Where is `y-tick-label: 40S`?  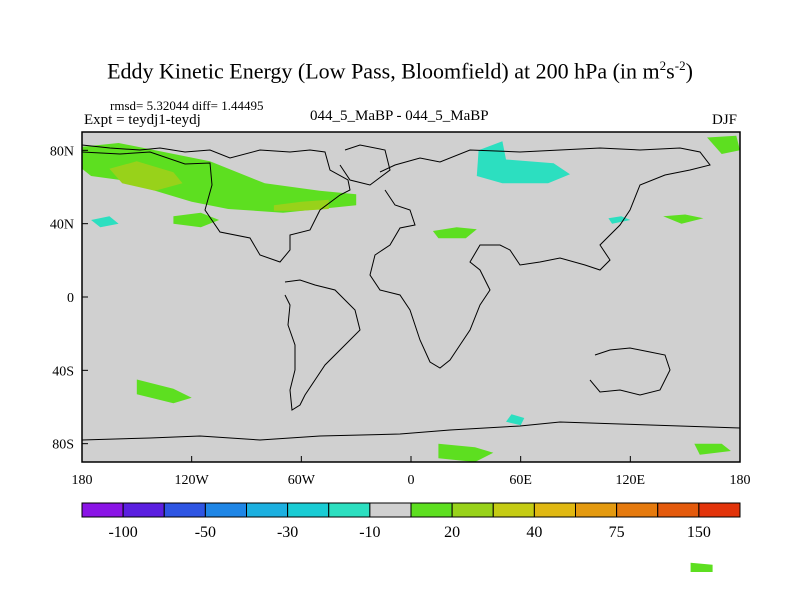
y-tick-label: 40S is located at coordinates (63, 371).